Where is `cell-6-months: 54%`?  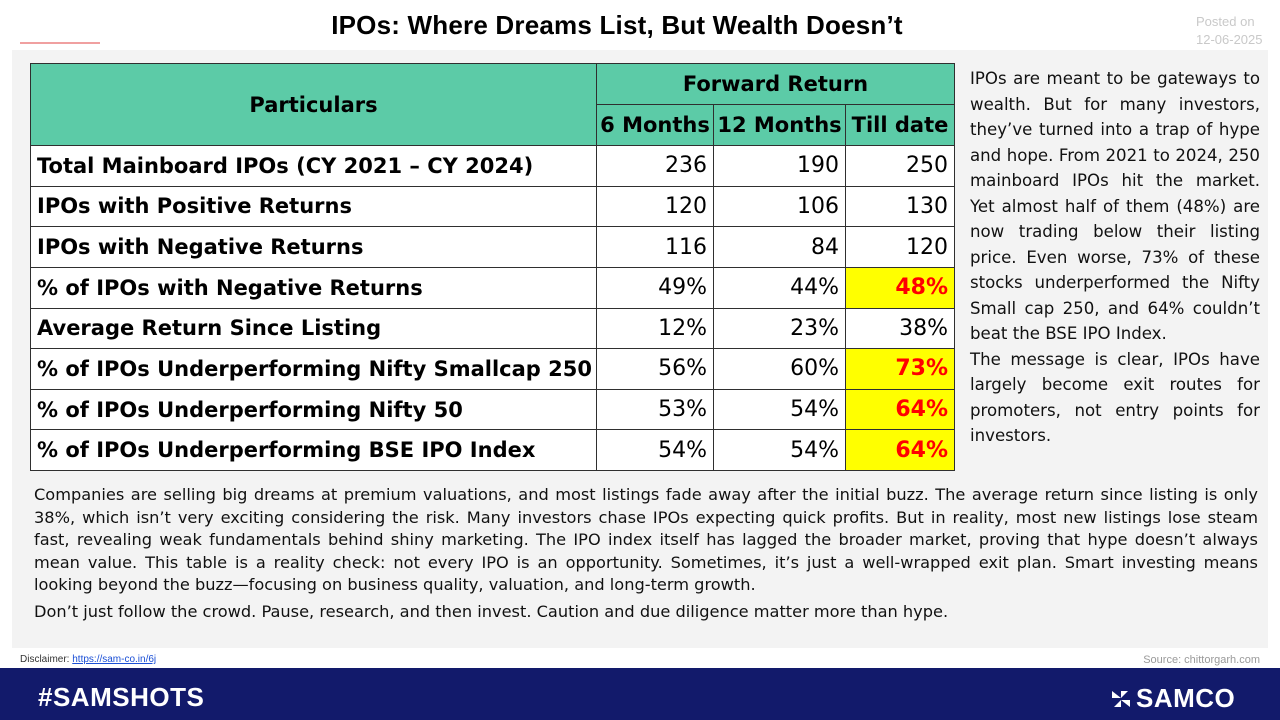 cell-6-months: 54% is located at coordinates (655, 450).